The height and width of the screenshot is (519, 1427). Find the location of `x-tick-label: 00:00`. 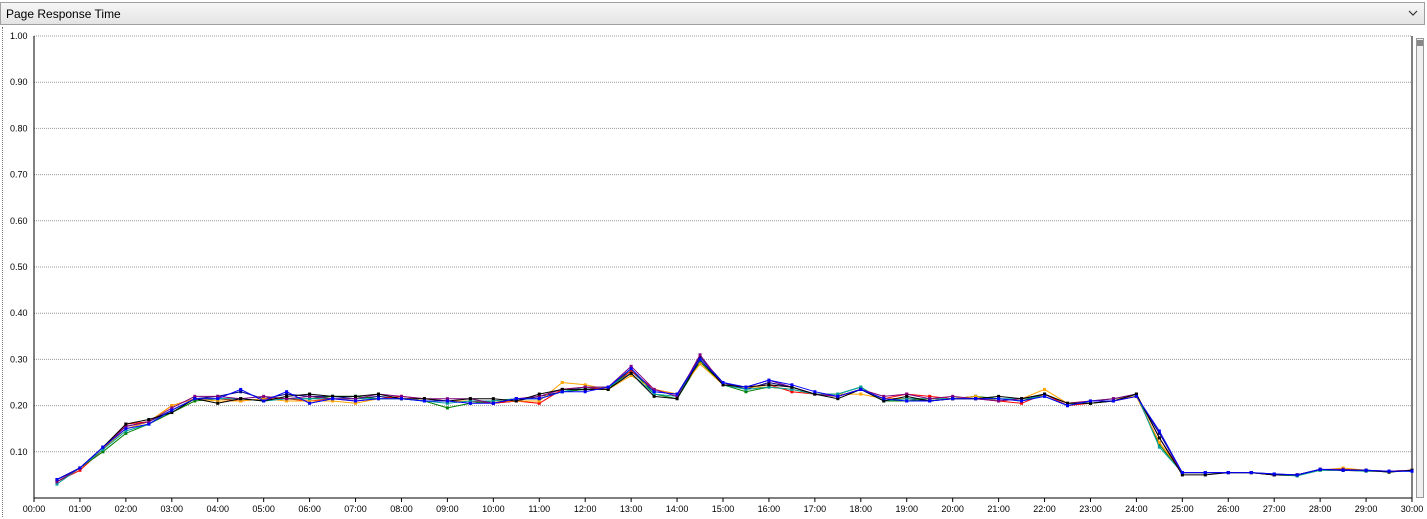

x-tick-label: 00:00 is located at coordinates (34, 509).